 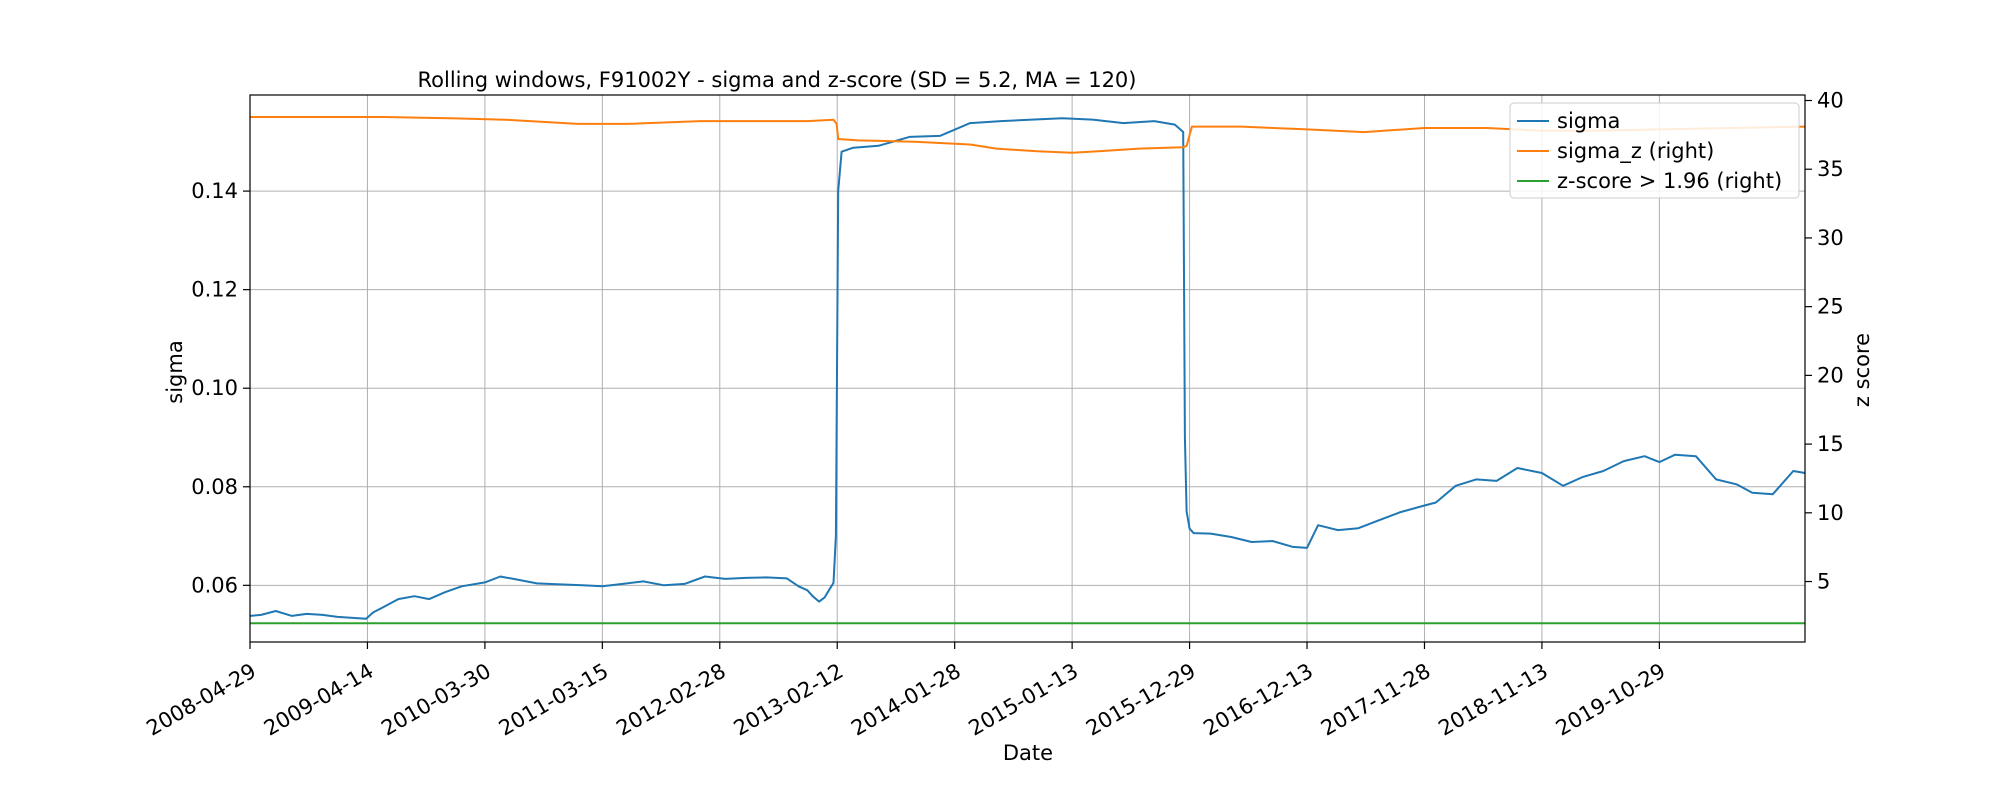 I want to click on y-tick-label: 0.14, so click(x=214, y=191).